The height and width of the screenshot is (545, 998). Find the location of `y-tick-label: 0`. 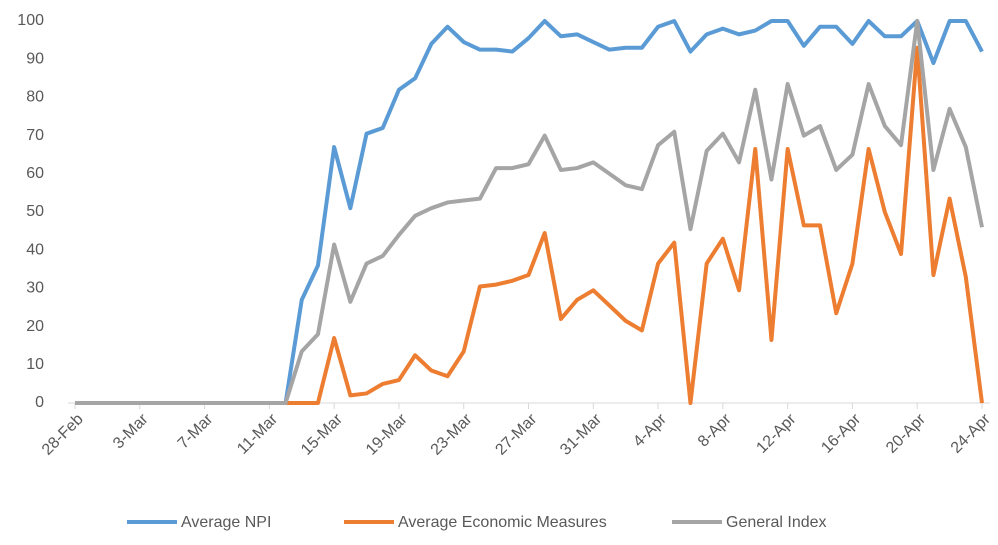

y-tick-label: 0 is located at coordinates (39, 402).